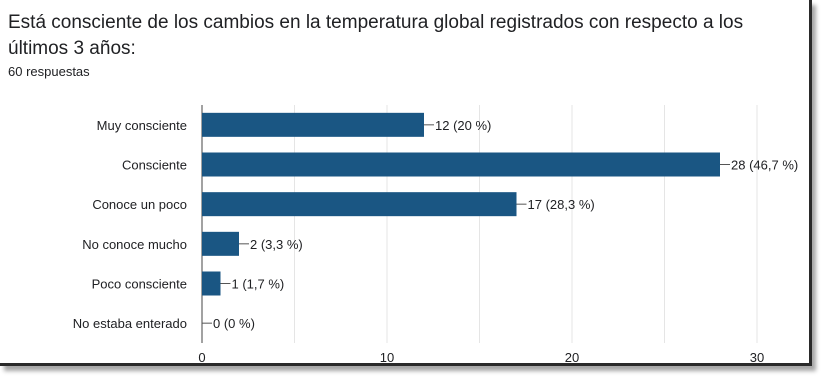  I want to click on data-label: 28 (46,7 %), so click(764, 165).